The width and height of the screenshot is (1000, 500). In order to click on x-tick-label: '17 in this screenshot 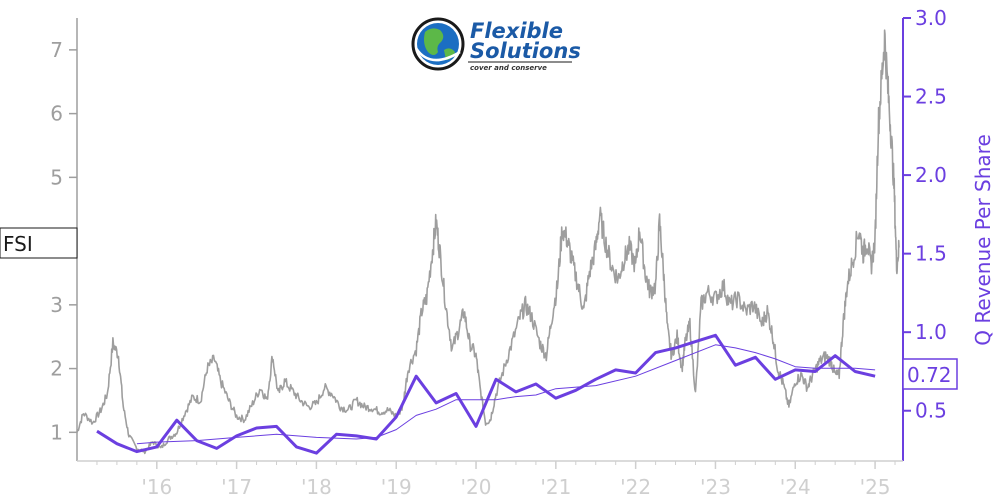, I will do `click(236, 487)`.